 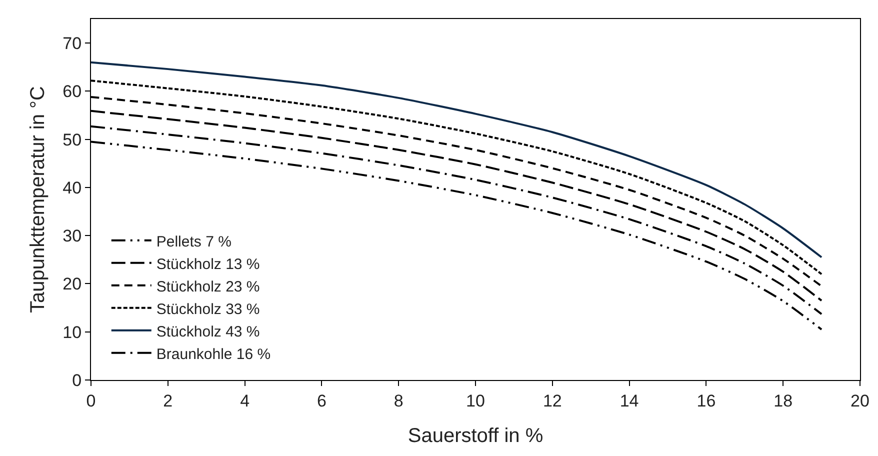 I want to click on y-tick-label: 20, so click(x=72, y=284).